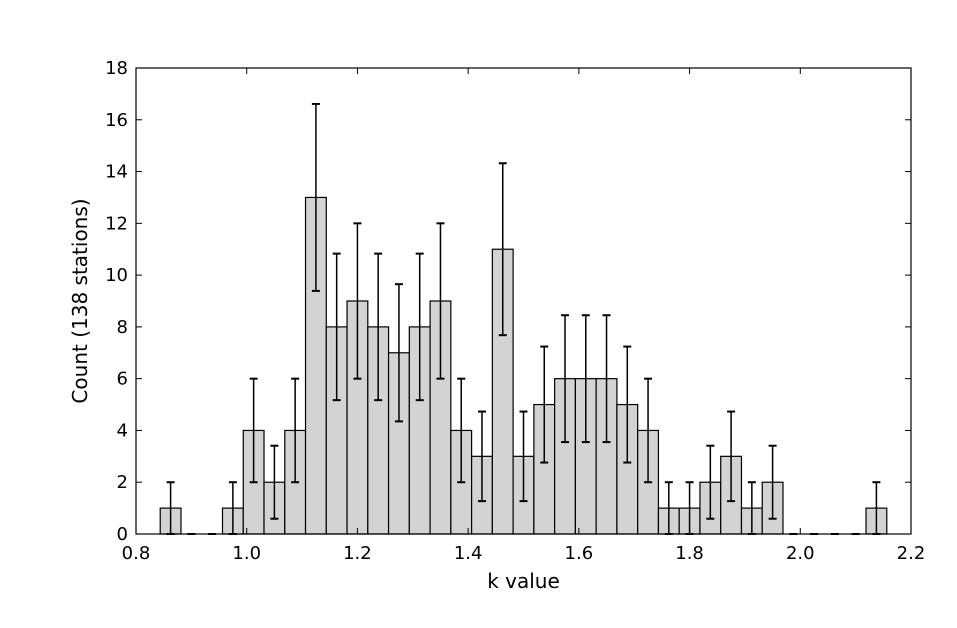 This screenshot has height=628, width=957. What do you see at coordinates (800, 553) in the screenshot?
I see `x-tick-label: 2.0` at bounding box center [800, 553].